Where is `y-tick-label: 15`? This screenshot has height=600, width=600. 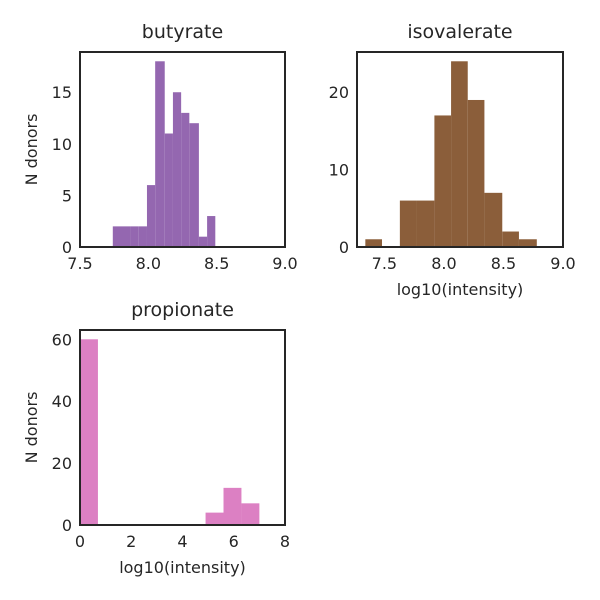 y-tick-label: 15 is located at coordinates (62, 92).